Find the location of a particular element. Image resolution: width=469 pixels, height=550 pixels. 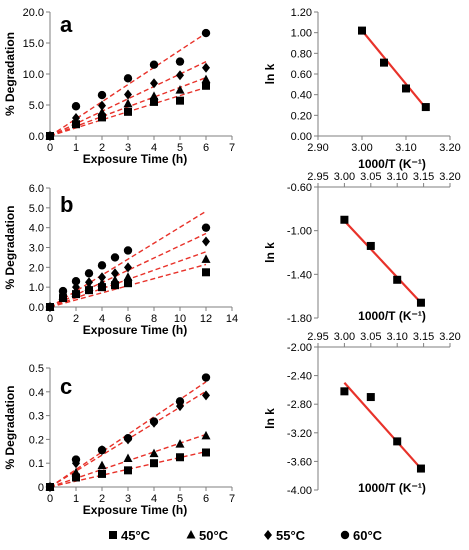

y-tick-label: 0.2 is located at coordinates (36, 440).